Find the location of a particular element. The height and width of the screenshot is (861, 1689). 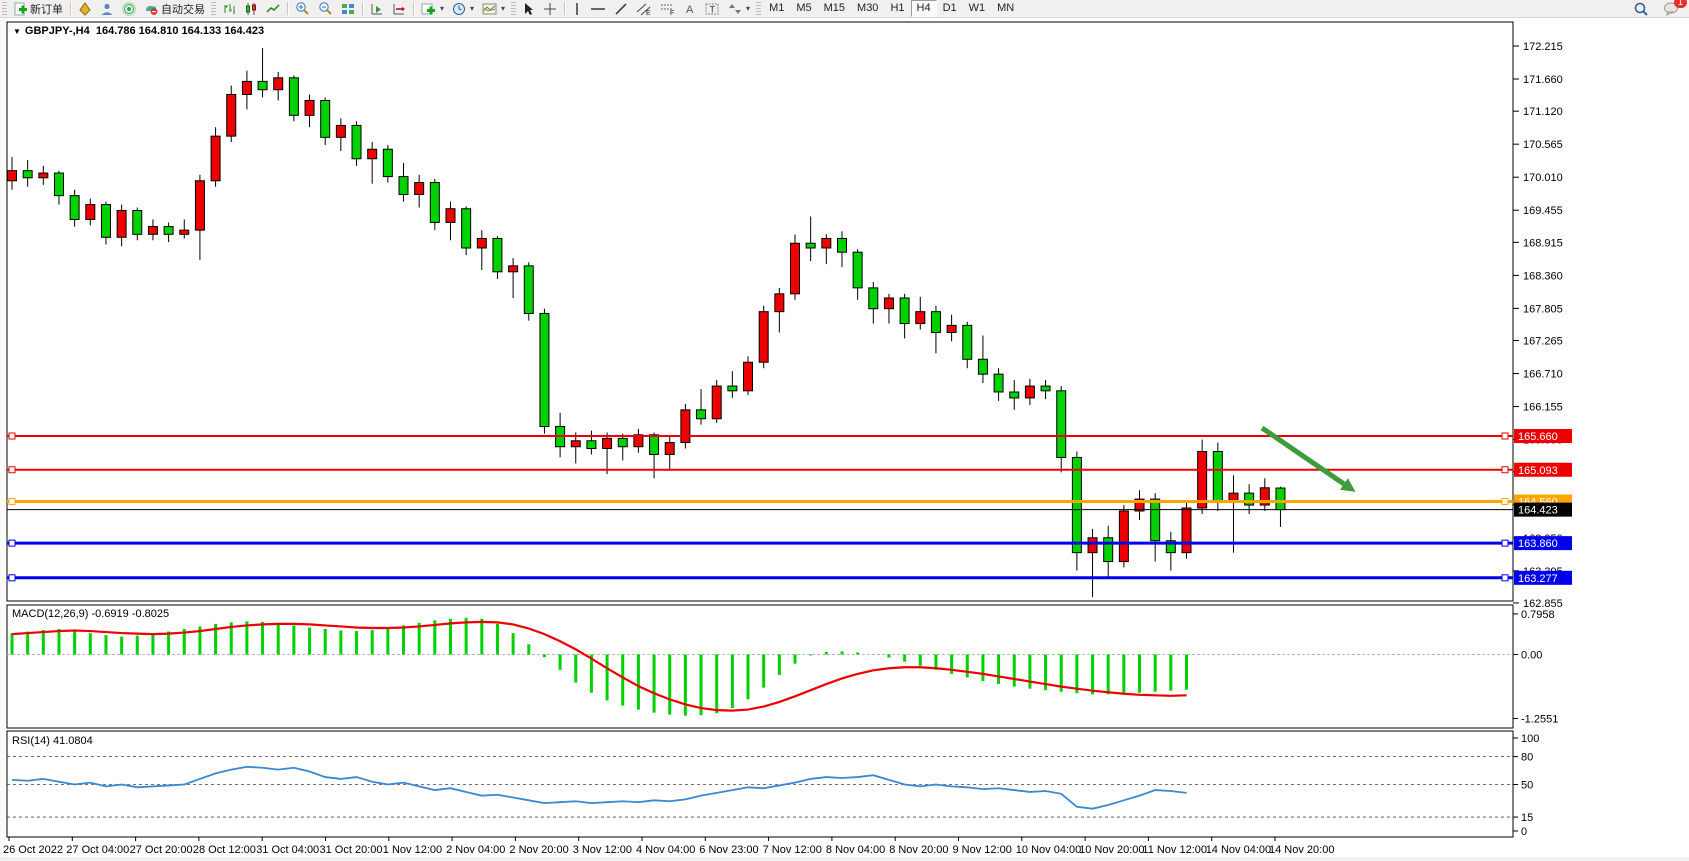

trendline-button is located at coordinates (621, 9).